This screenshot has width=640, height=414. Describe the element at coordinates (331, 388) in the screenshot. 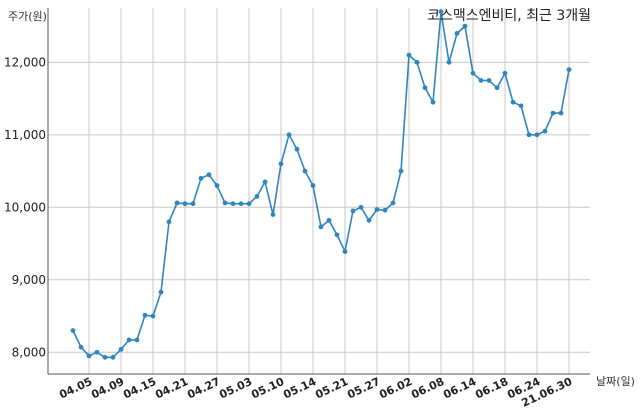

I see `x-tick-label: 05.21` at that location.